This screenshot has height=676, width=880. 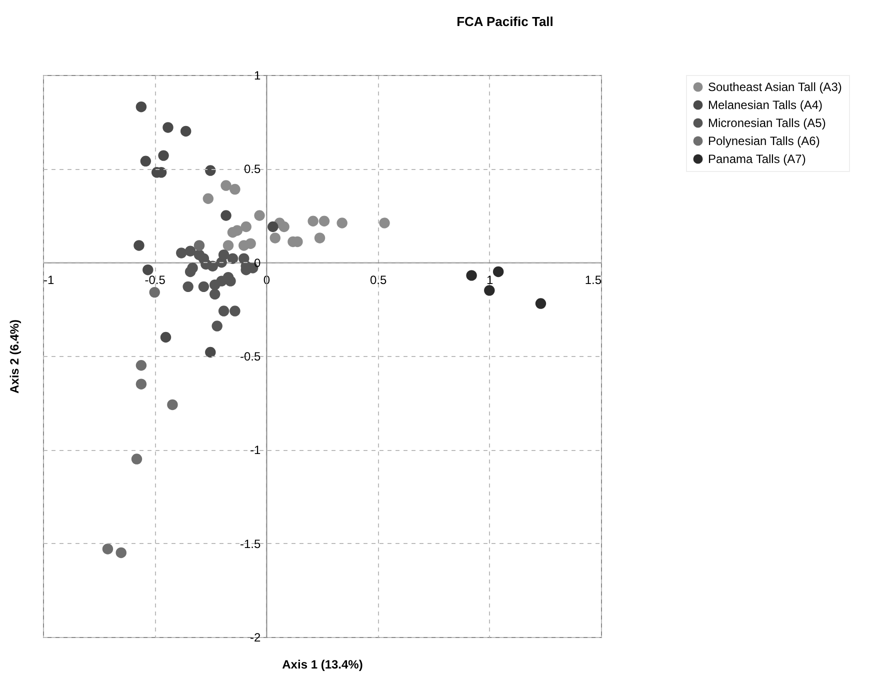 I want to click on y-axis-title: Axis 2 (6.4%), so click(x=15, y=356).